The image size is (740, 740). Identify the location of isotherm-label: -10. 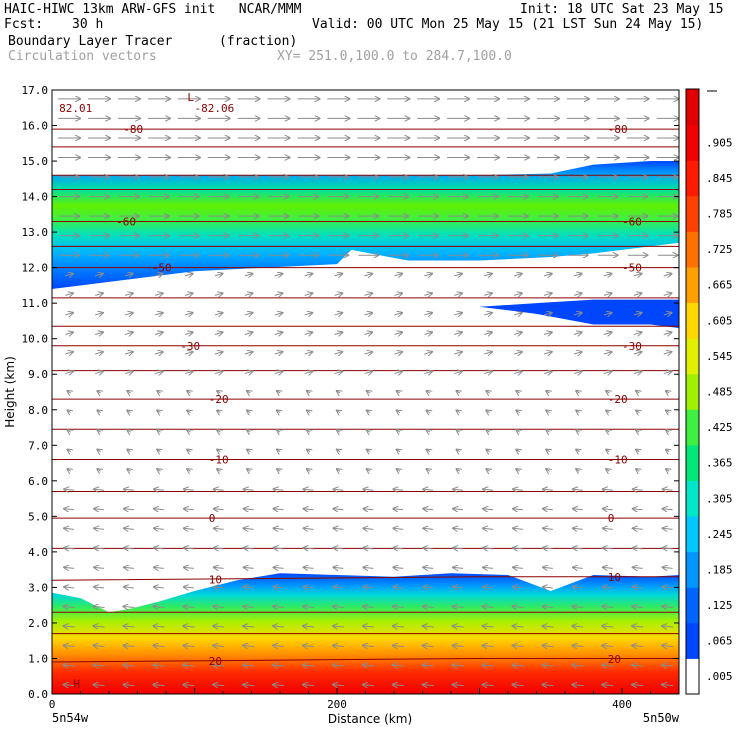
(618, 460).